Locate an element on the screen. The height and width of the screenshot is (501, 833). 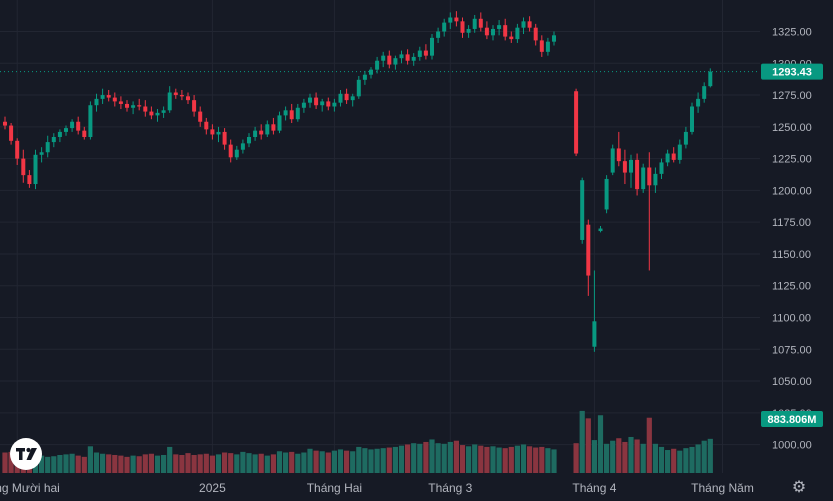
price-tick-label: 1125.00 is located at coordinates (791, 287).